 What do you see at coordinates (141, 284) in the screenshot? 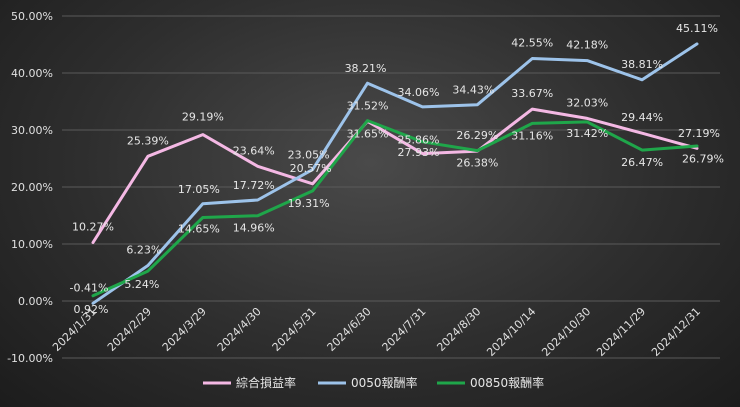
I see `data-label: 5.24%` at bounding box center [141, 284].